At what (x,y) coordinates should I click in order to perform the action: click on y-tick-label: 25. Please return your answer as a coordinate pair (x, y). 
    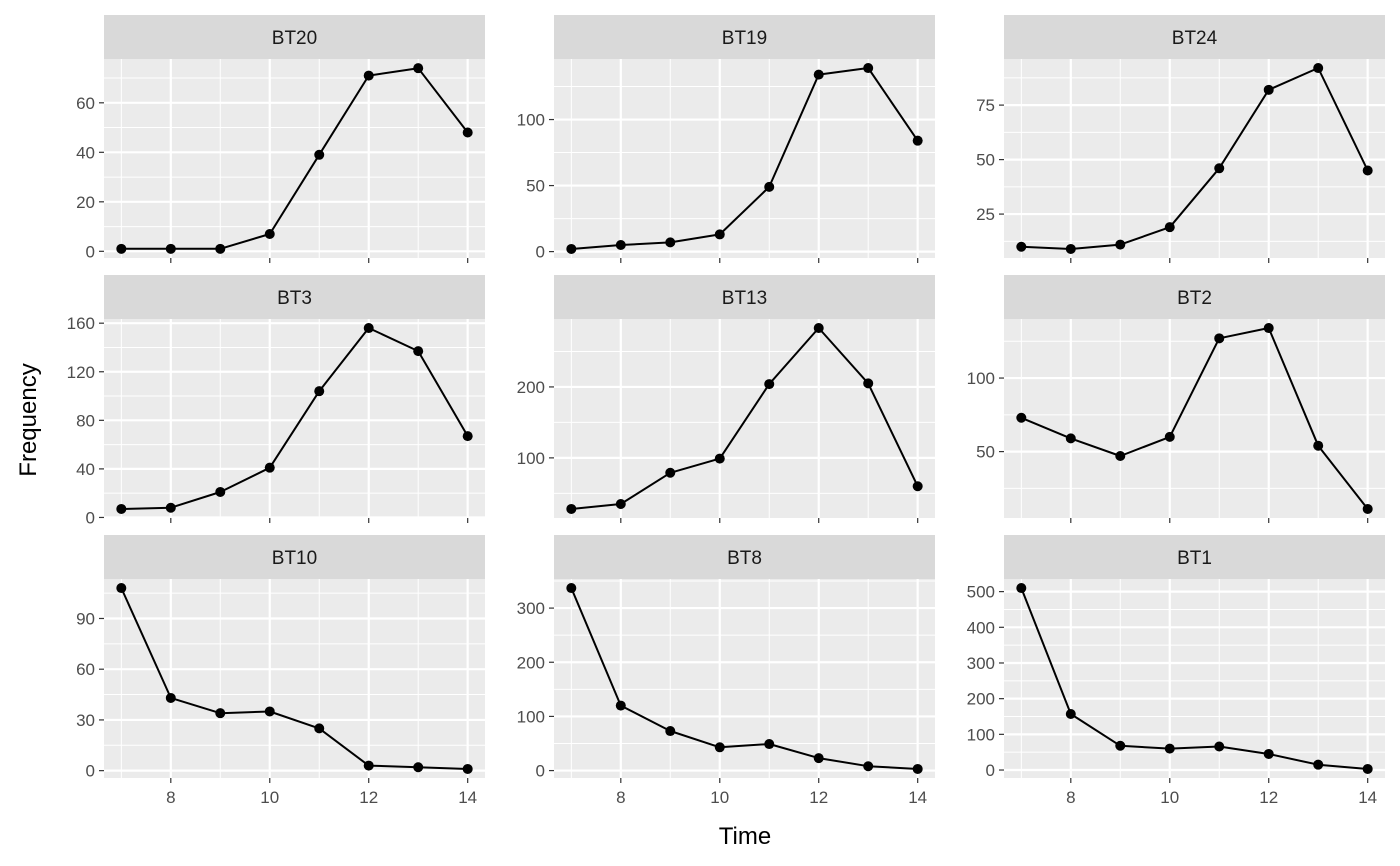
    Looking at the image, I should click on (985, 214).